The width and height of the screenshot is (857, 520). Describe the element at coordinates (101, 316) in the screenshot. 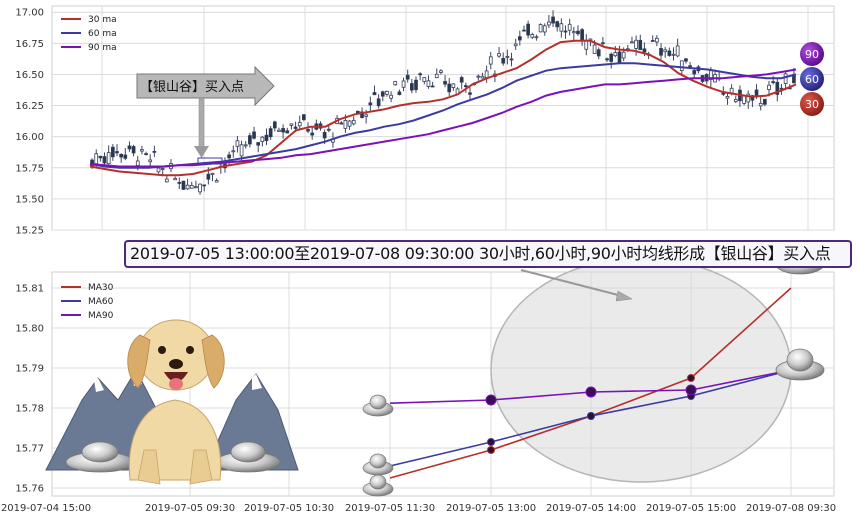

I see `legend-label-ma90: MA90` at that location.